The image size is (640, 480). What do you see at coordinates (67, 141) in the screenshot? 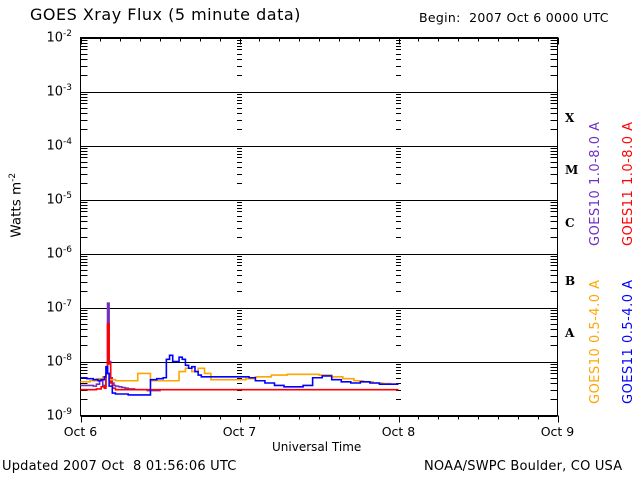
I see `y-tick-exponent: -4` at bounding box center [67, 141].